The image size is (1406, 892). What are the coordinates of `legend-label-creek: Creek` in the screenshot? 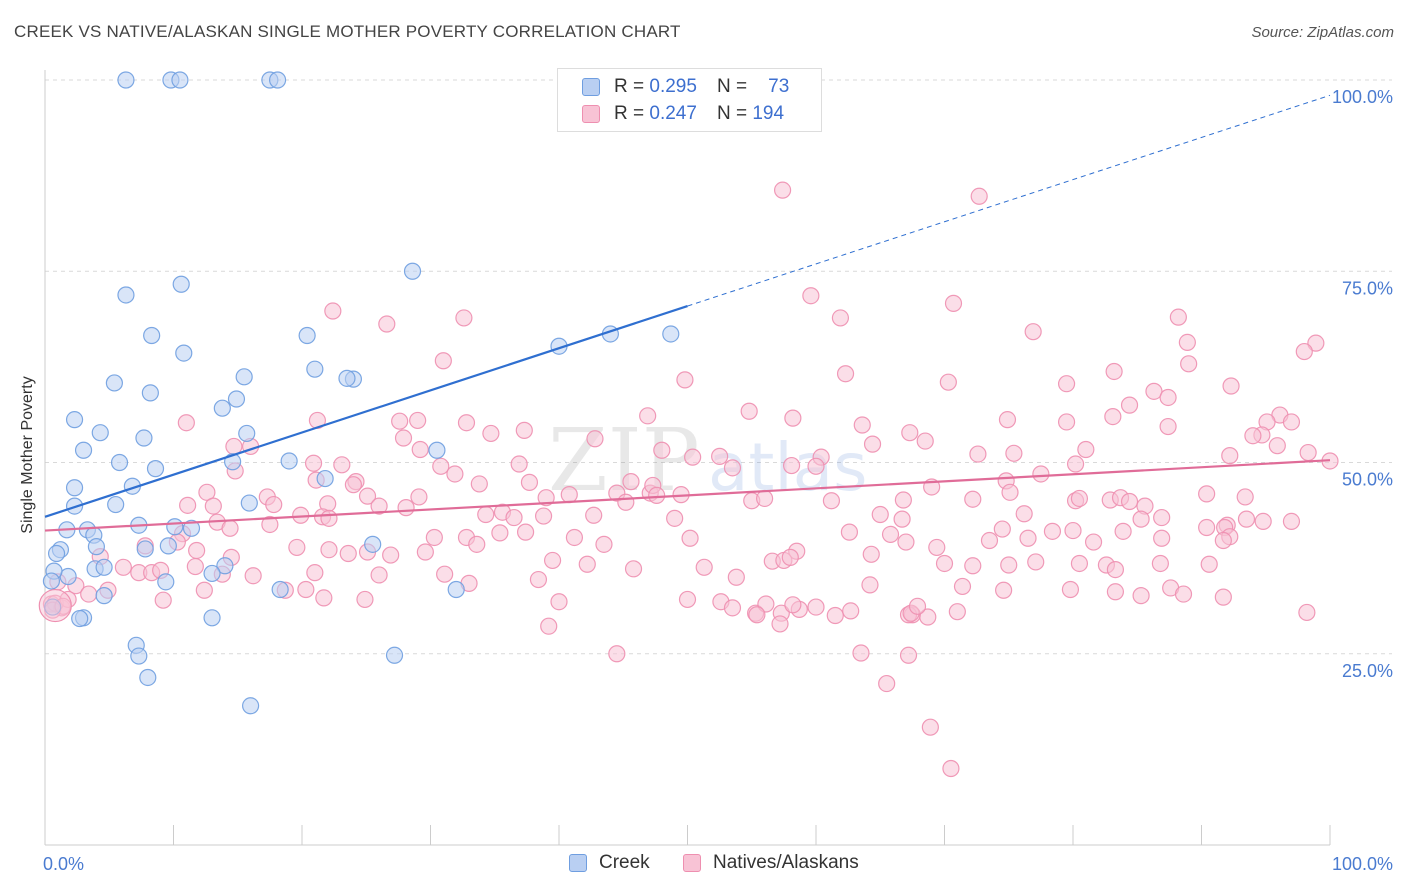 It's located at (624, 862).